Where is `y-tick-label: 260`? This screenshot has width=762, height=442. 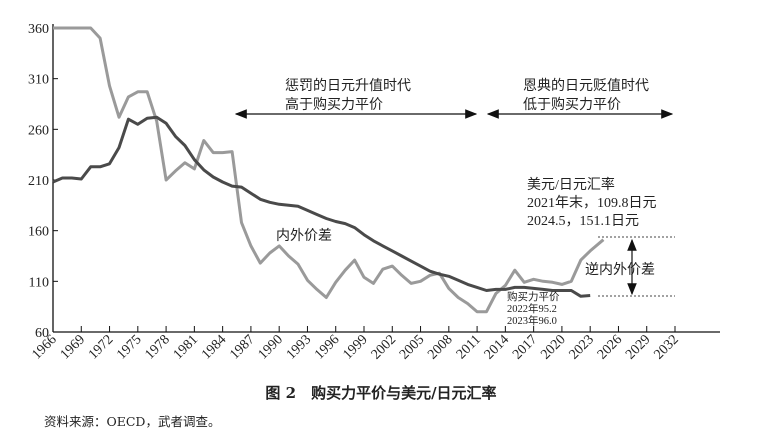 y-tick-label: 260 is located at coordinates (38, 130).